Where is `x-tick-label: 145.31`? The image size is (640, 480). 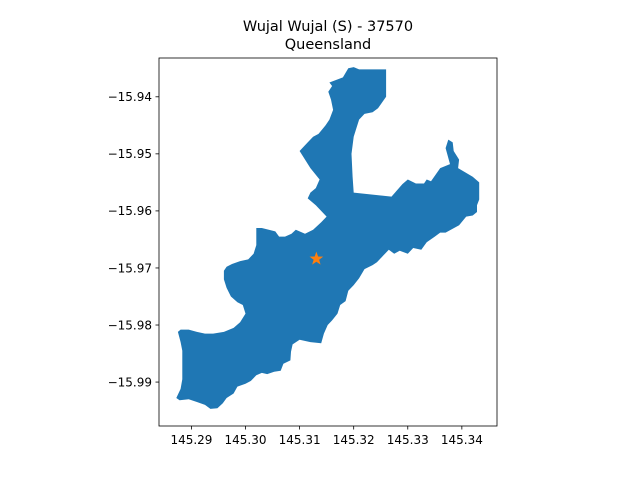 x-tick-label: 145.31 is located at coordinates (300, 440).